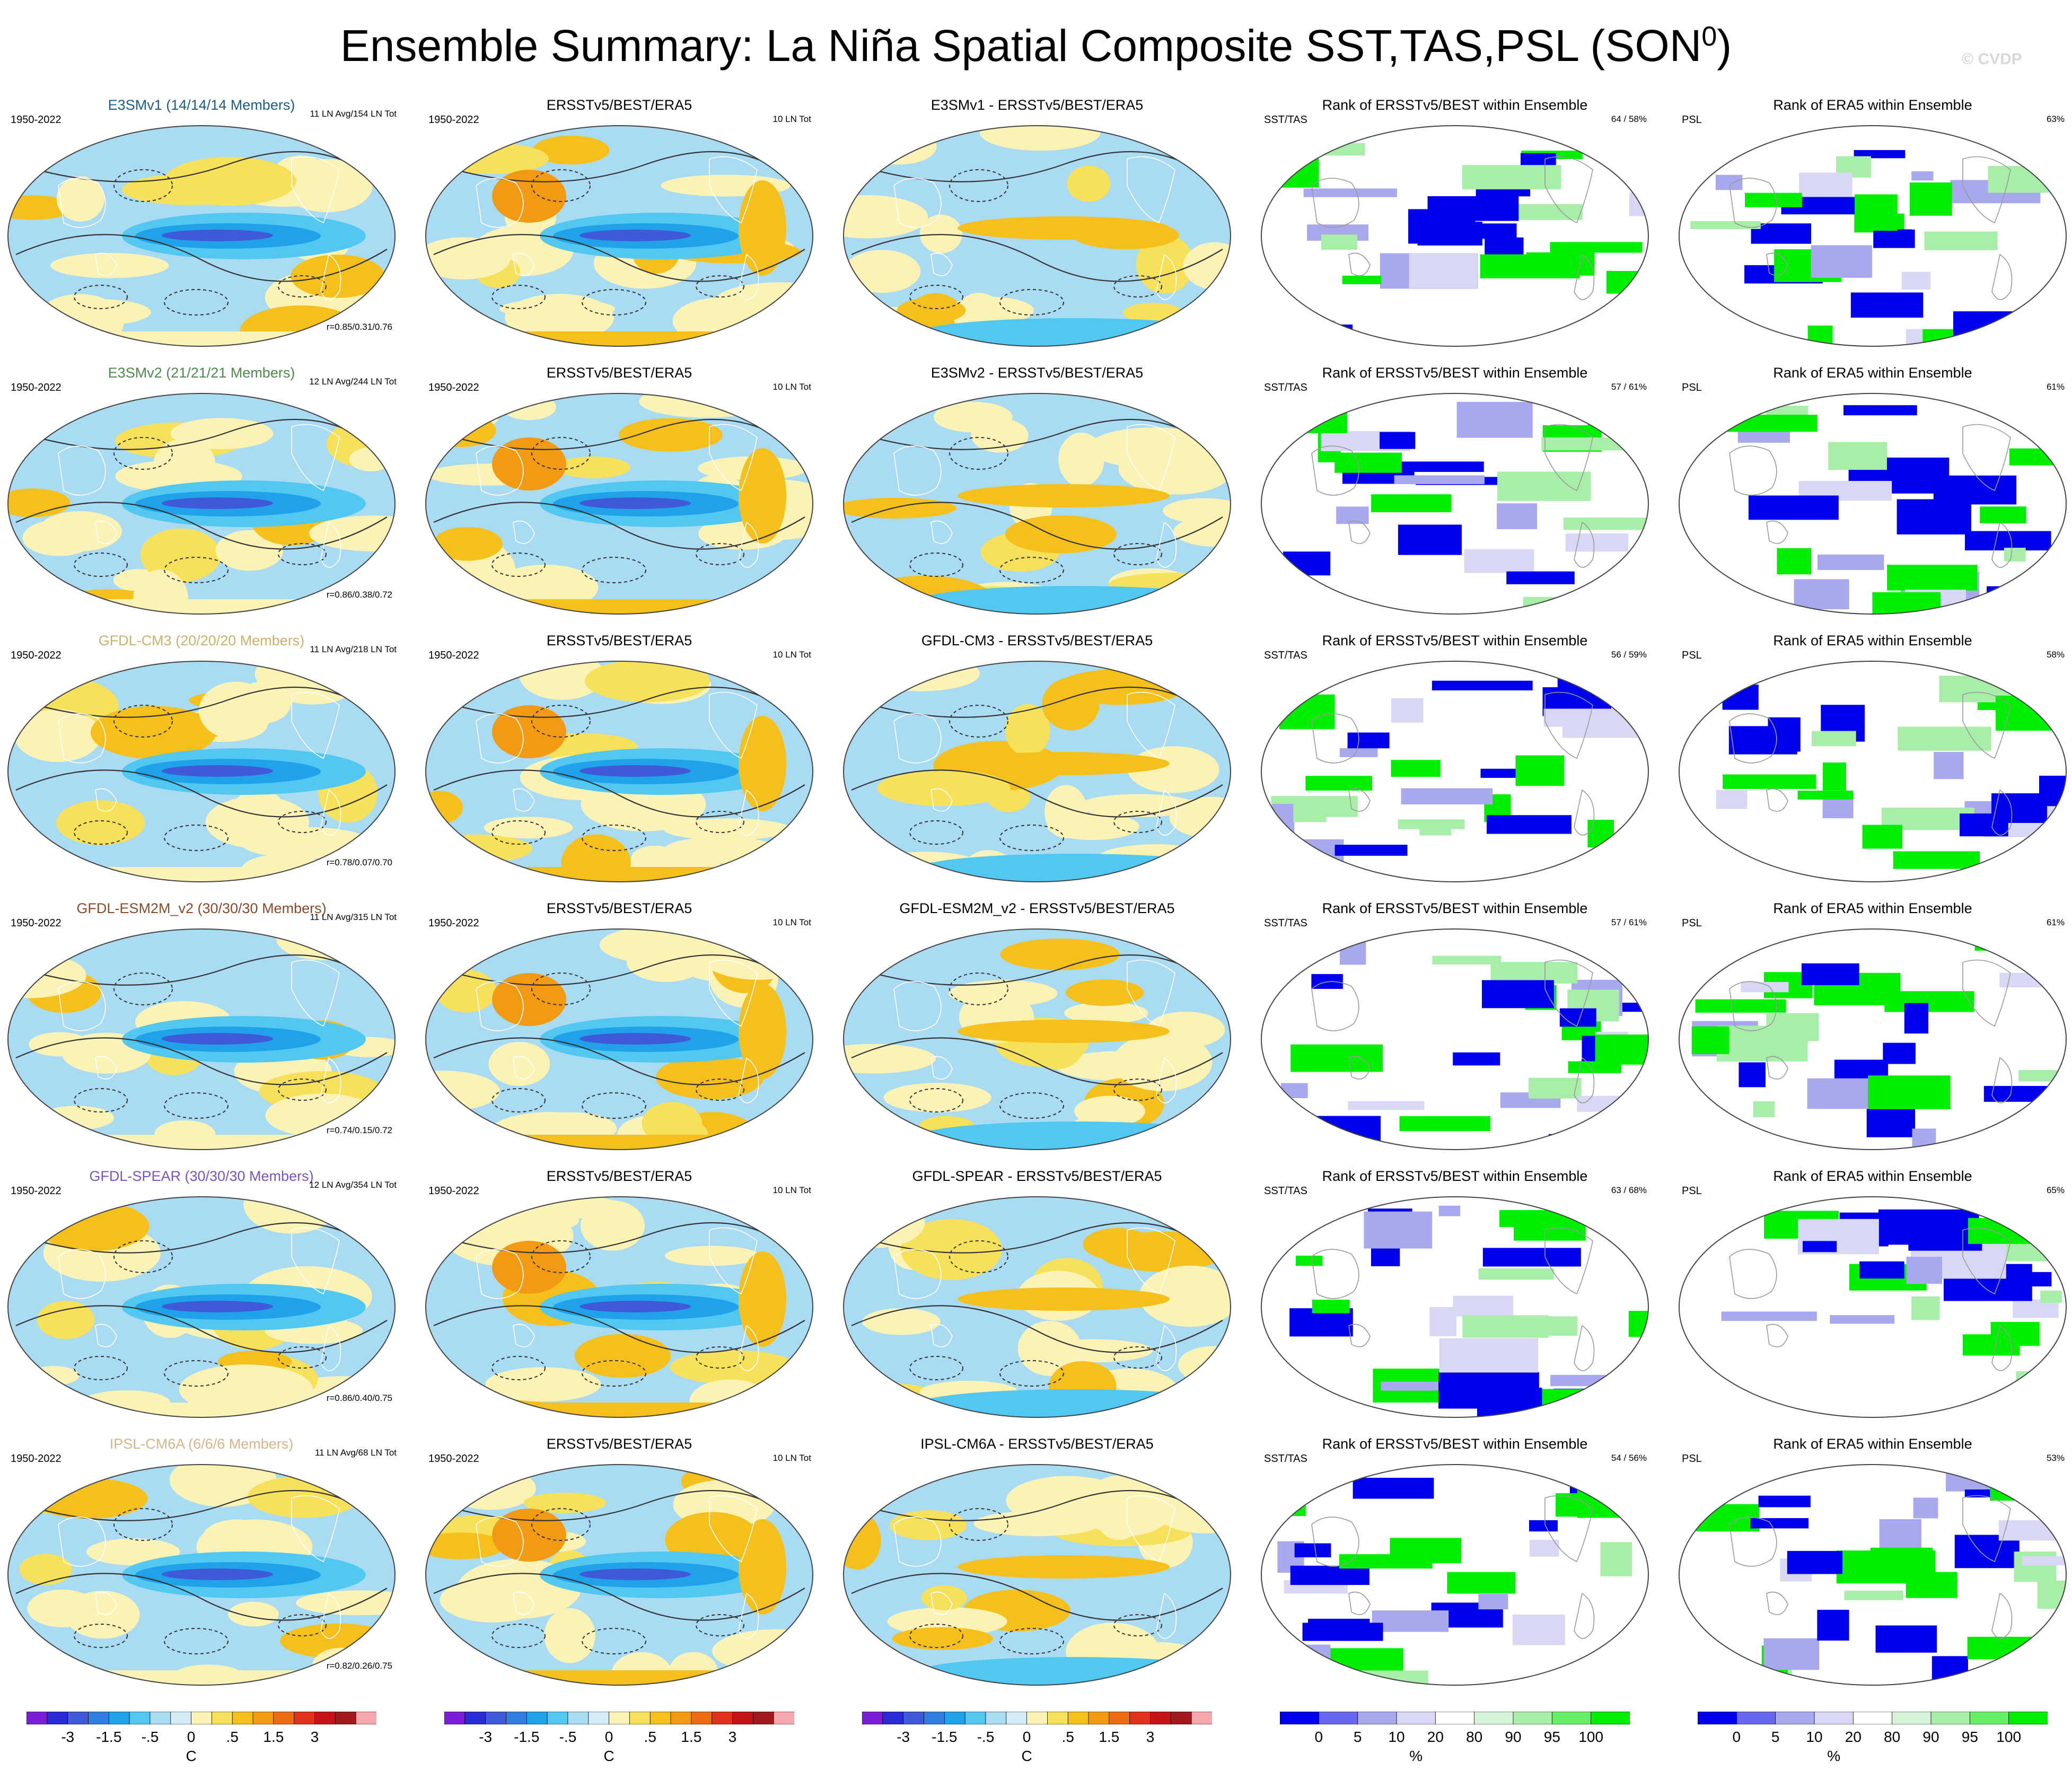 The image size is (2072, 1779). What do you see at coordinates (1814, 1737) in the screenshot?
I see `colorbar-tick-label: 10` at bounding box center [1814, 1737].